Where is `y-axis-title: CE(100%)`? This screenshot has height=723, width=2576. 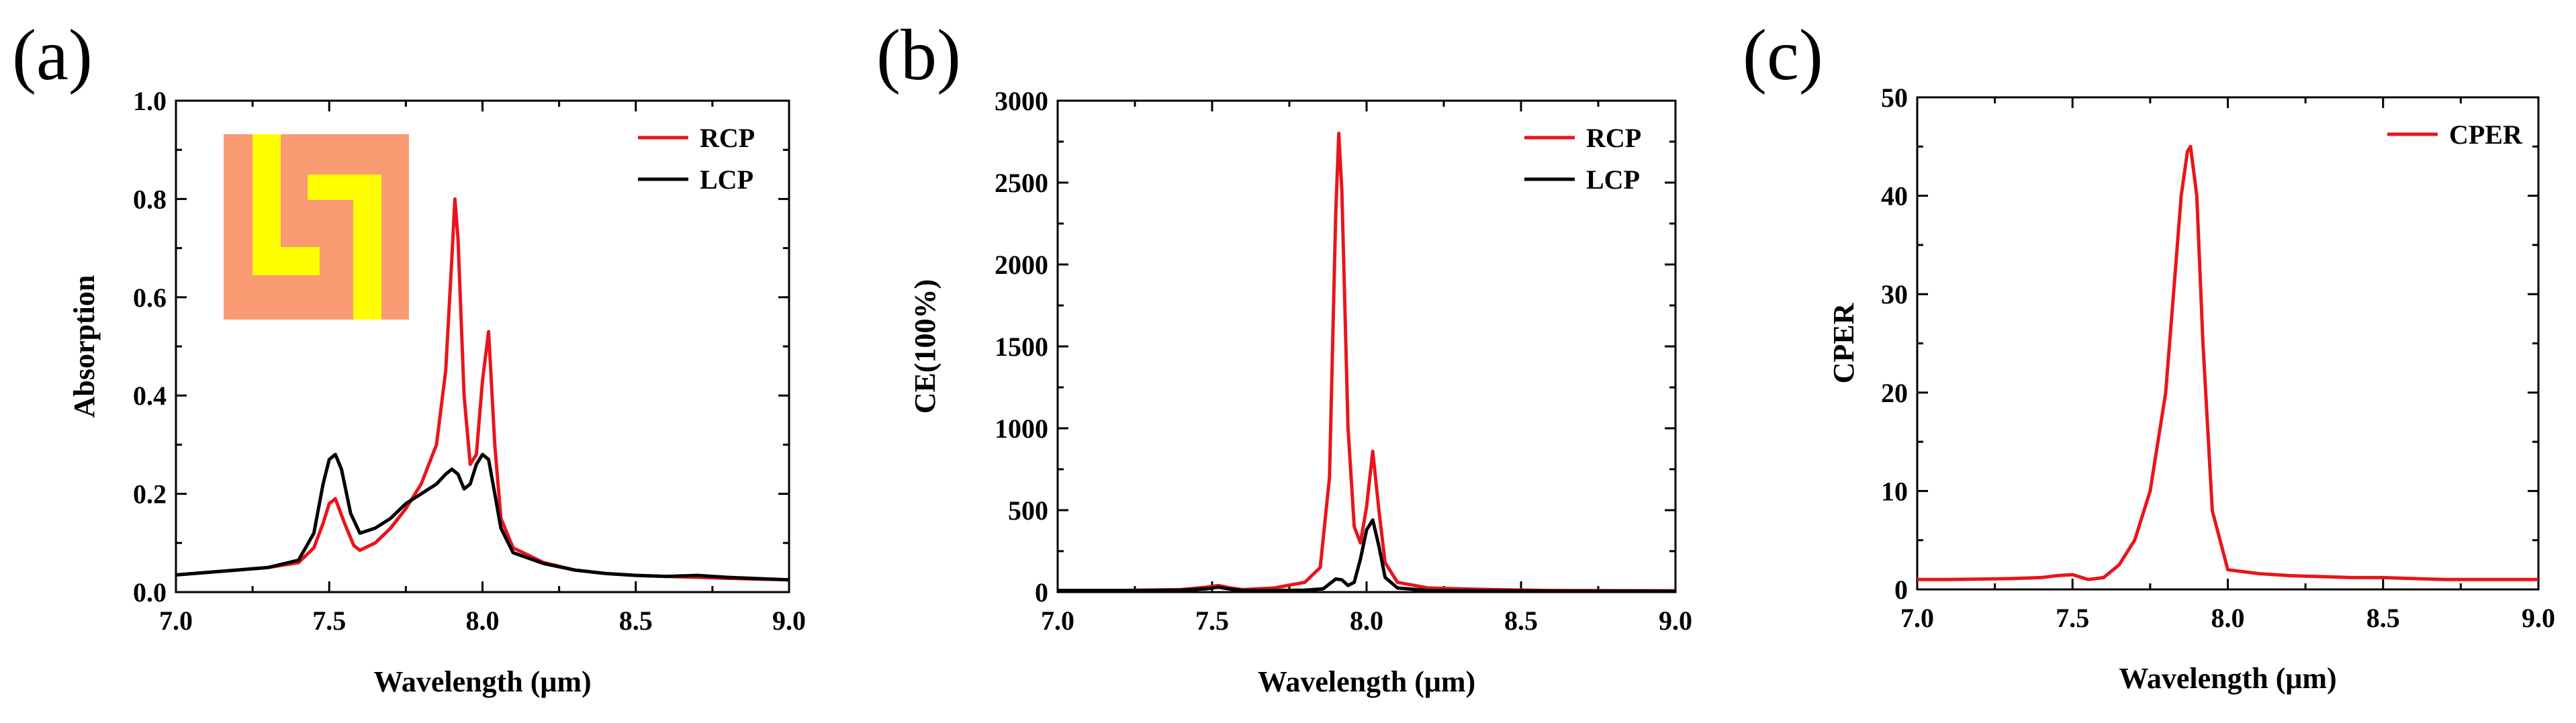
y-axis-title: CE(100%) is located at coordinates (925, 346).